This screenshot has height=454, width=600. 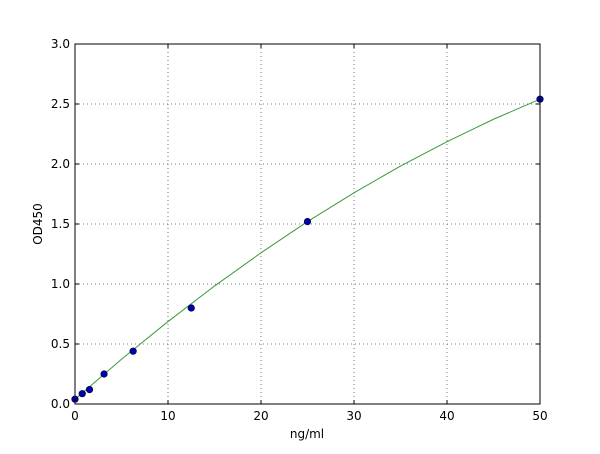 I want to click on y-tick-label: 1.0, so click(x=60, y=284).